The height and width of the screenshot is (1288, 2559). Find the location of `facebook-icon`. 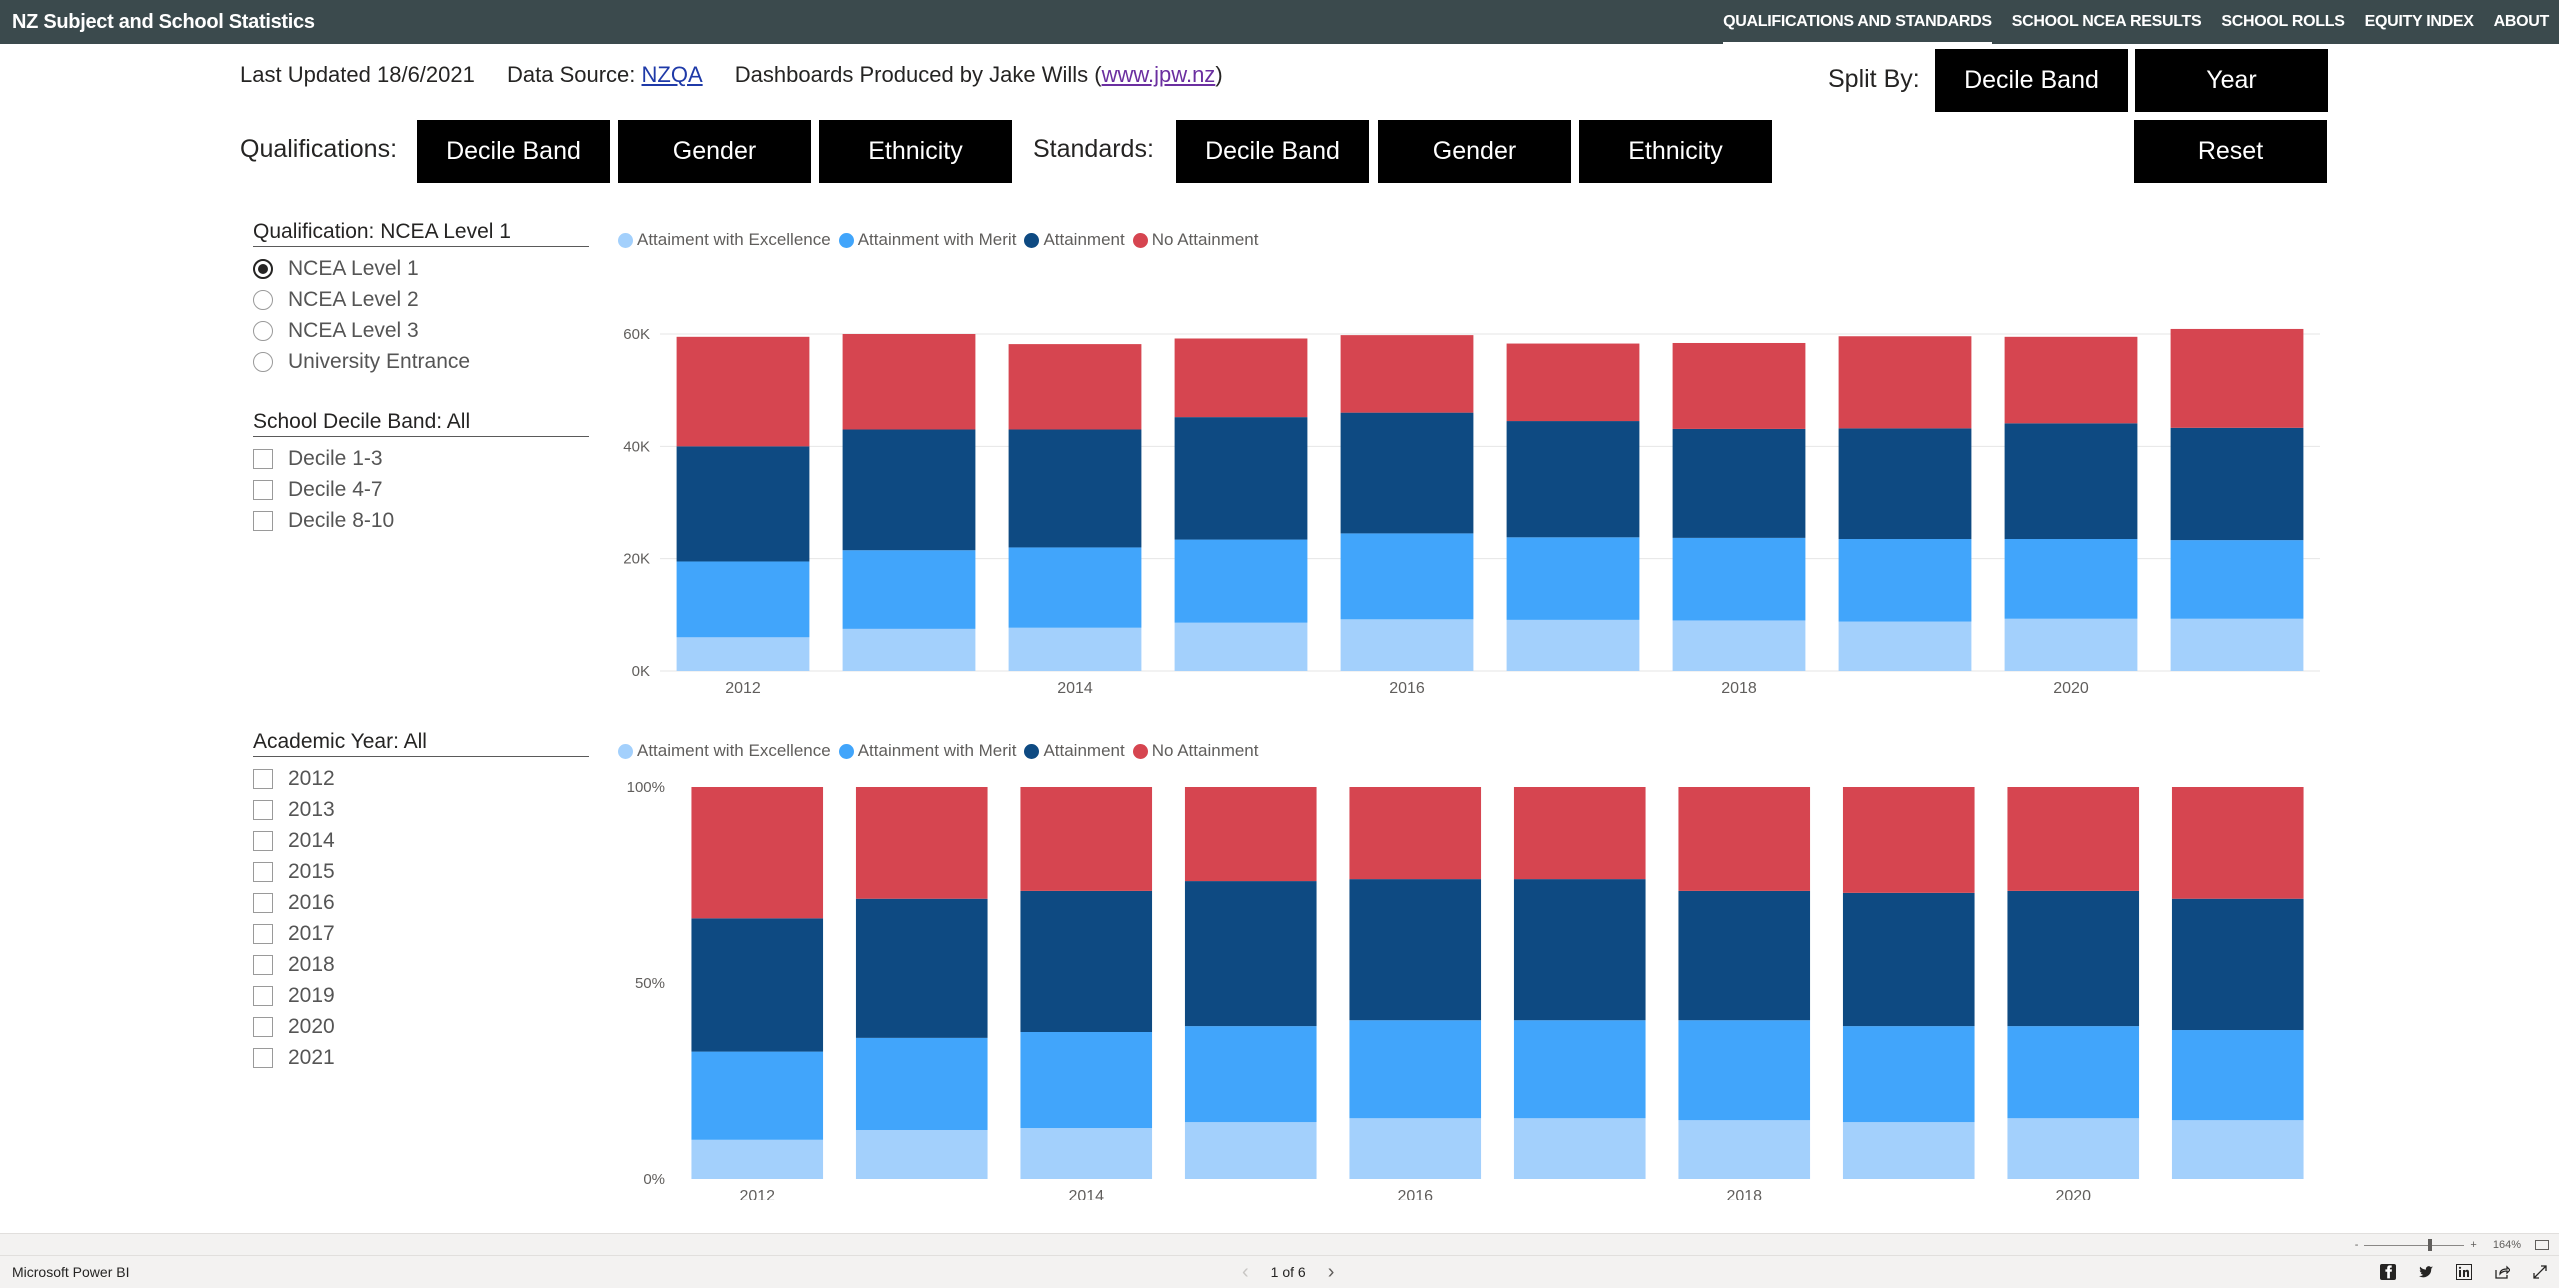

facebook-icon is located at coordinates (2388, 1272).